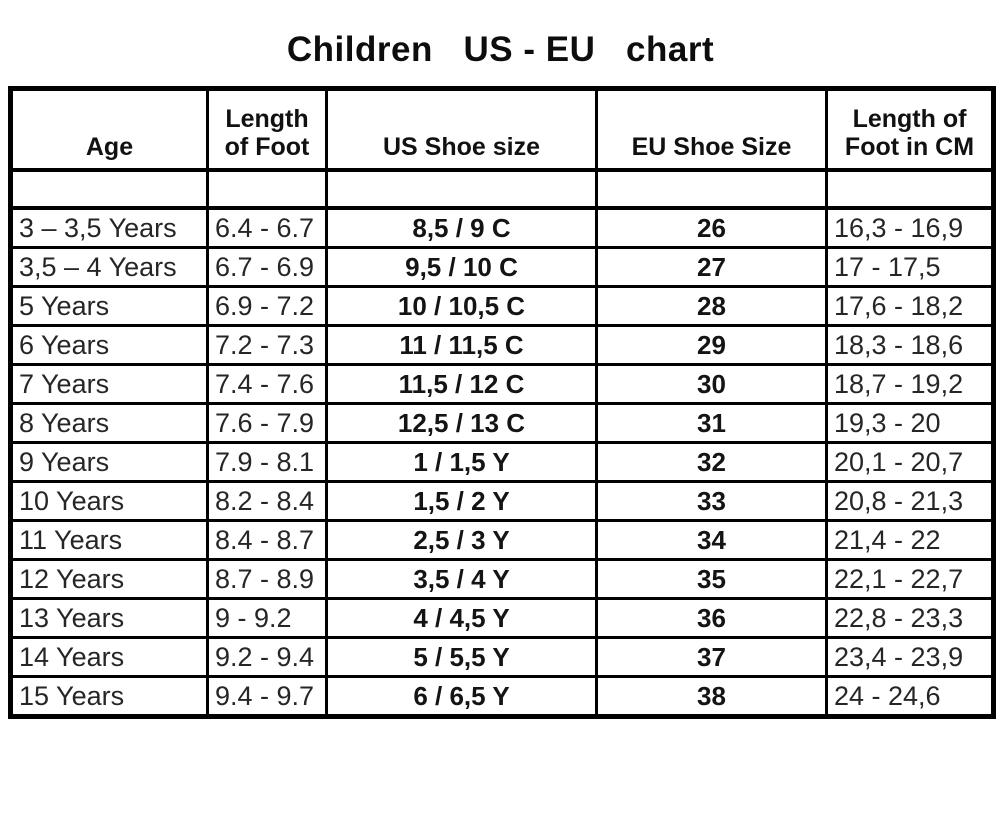 This screenshot has width=1001, height=830. I want to click on foot-length-cell: 8.4 - 8.7, so click(267, 540).